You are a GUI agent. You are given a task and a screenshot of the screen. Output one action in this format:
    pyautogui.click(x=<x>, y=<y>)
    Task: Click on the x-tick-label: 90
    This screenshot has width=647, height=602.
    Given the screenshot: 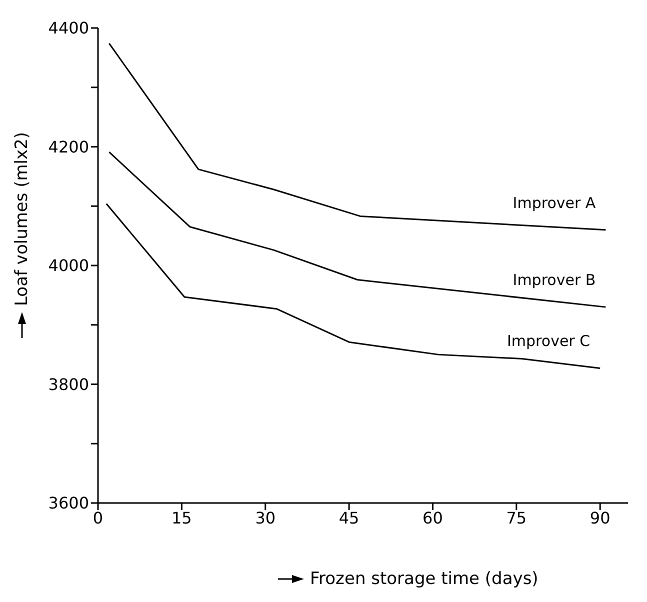 What is the action you would take?
    pyautogui.click(x=600, y=518)
    